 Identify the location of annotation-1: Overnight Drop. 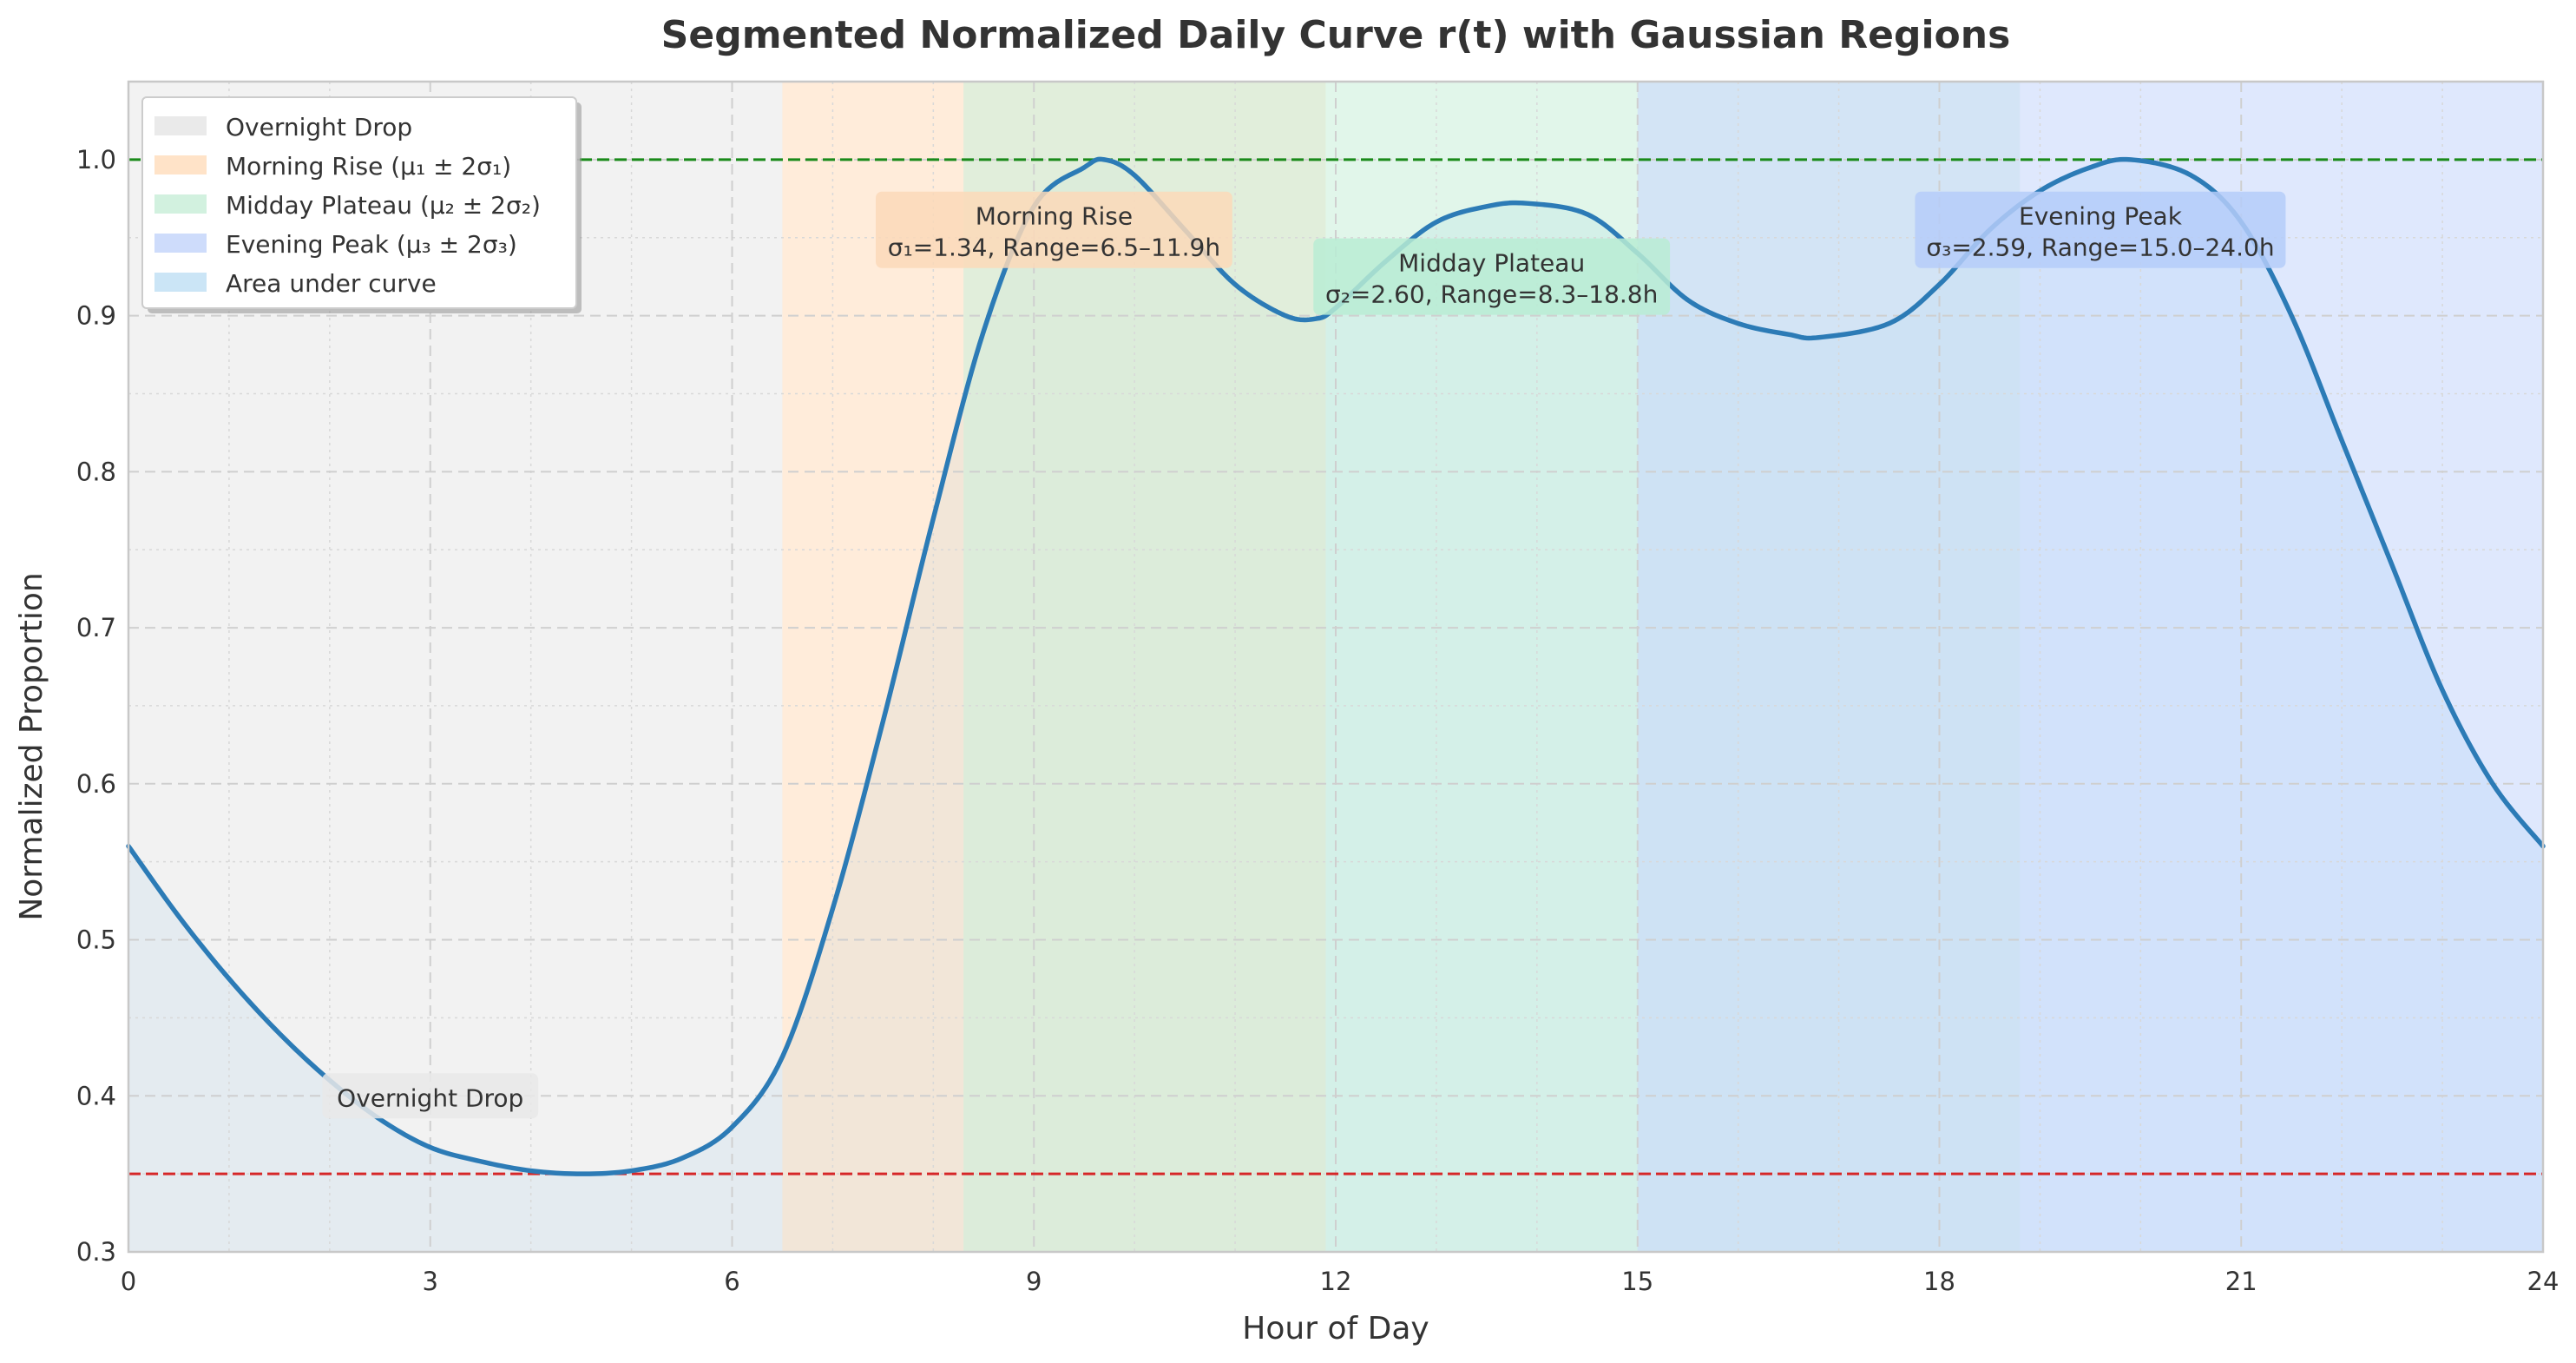
(430, 1096).